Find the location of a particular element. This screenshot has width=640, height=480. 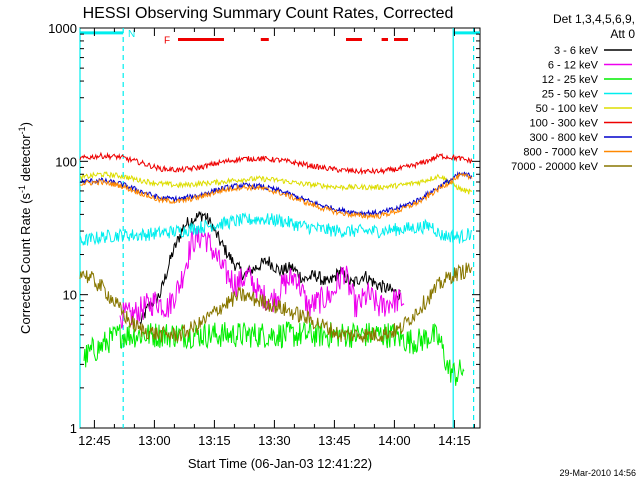

timestamp: 29-Mar-2010 14:56 is located at coordinates (597, 473).